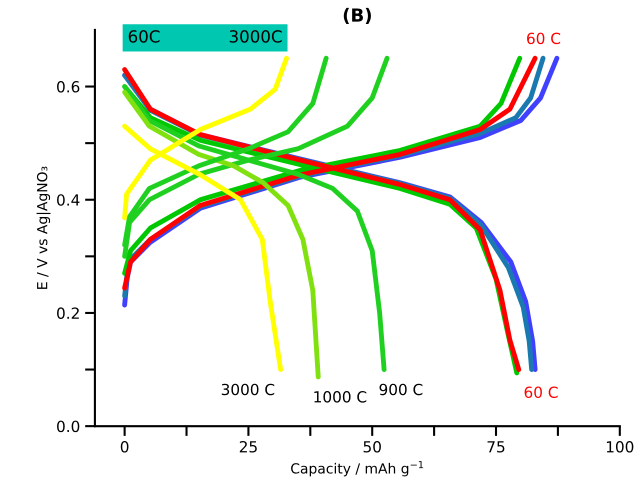 This screenshot has height=499, width=637. Describe the element at coordinates (496, 447) in the screenshot. I see `x-tick-label: 75` at that location.